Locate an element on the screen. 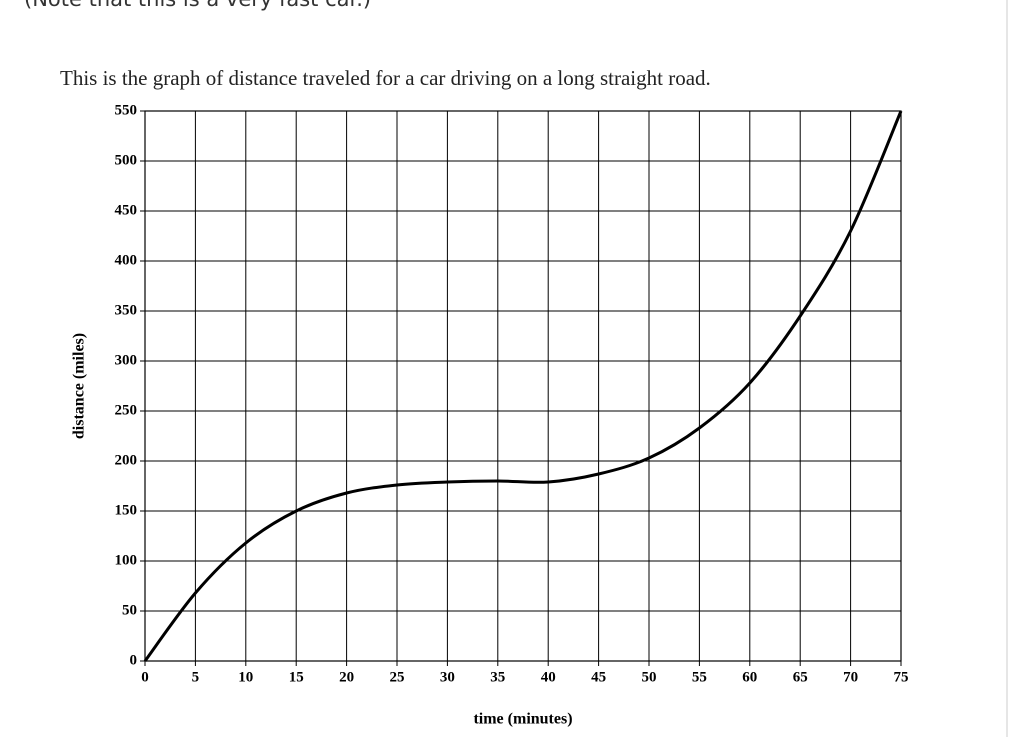  x-tick-label: 10 is located at coordinates (245, 677).